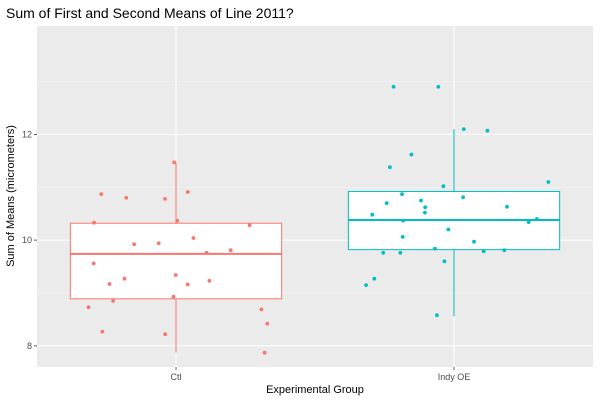 This screenshot has width=600, height=400. What do you see at coordinates (176, 261) in the screenshot?
I see `box` at bounding box center [176, 261].